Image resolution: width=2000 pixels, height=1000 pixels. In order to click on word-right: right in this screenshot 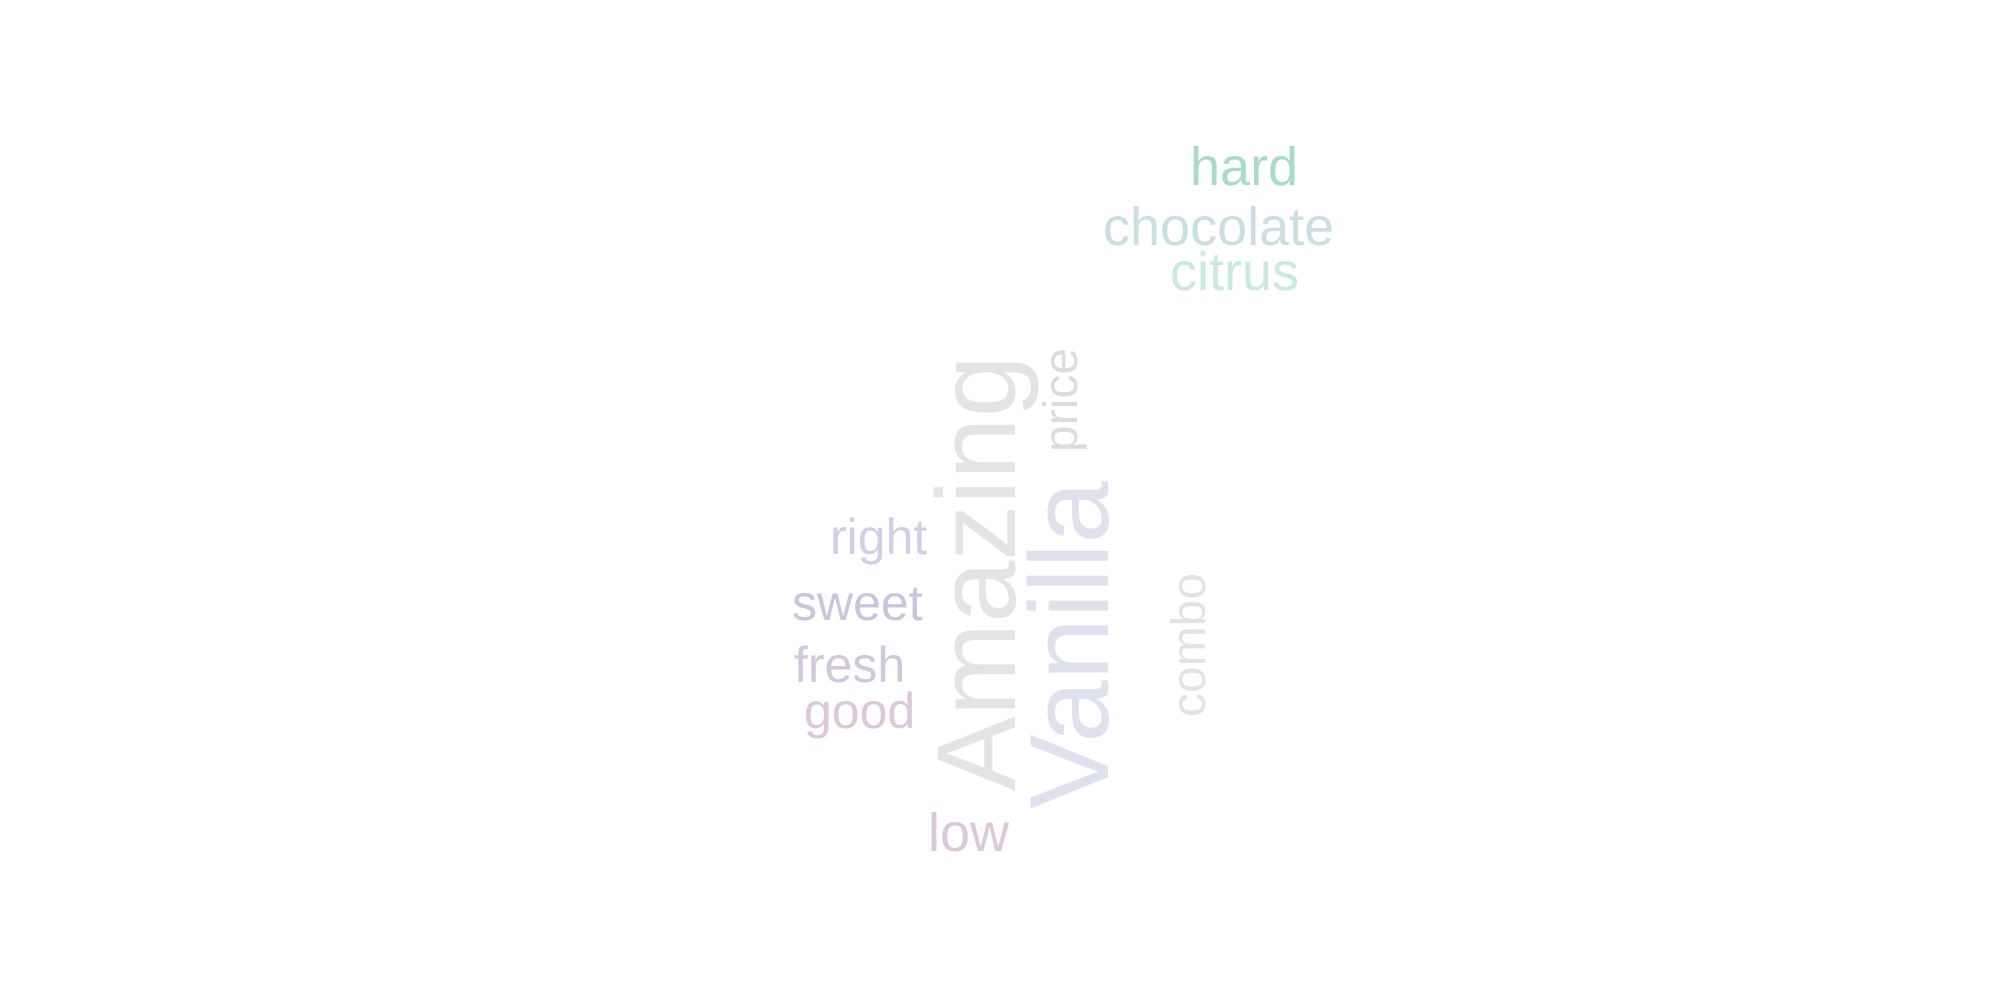, I will do `click(879, 537)`.